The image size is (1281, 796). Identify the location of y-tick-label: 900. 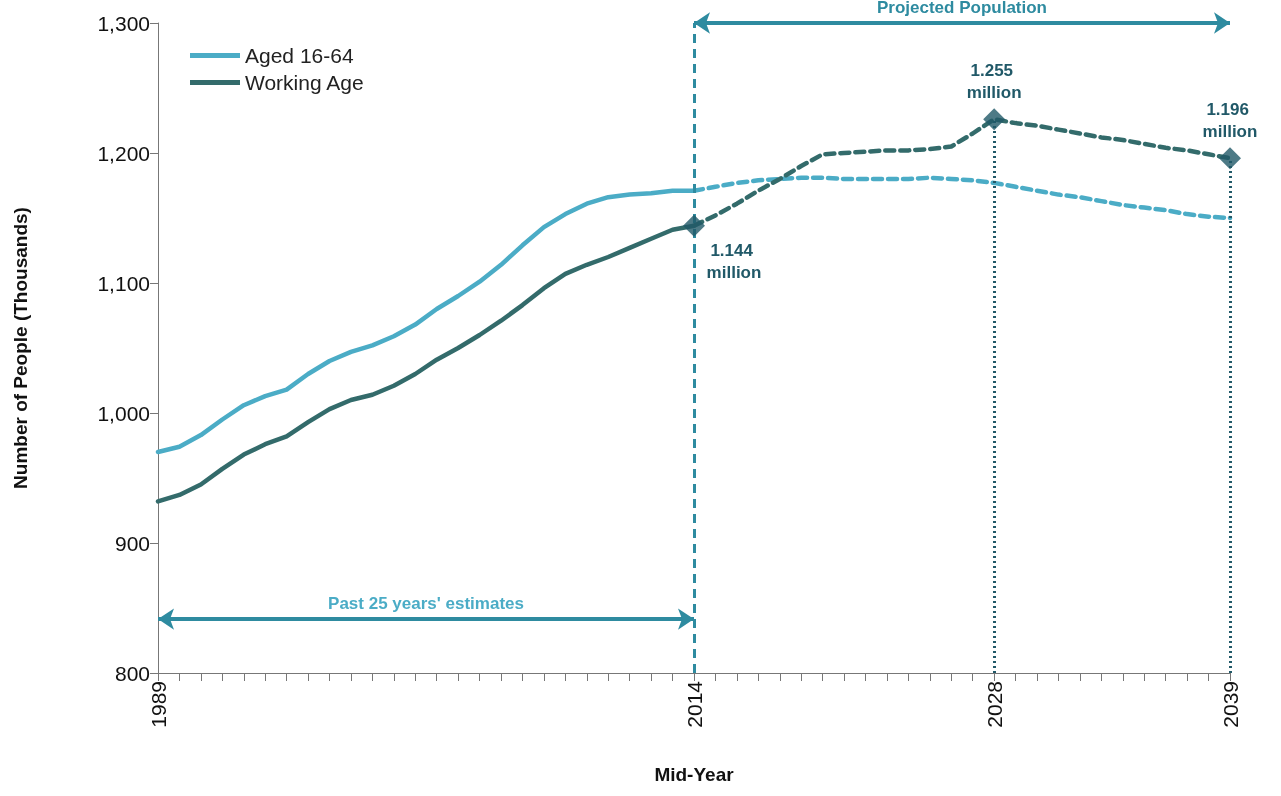
(132, 543).